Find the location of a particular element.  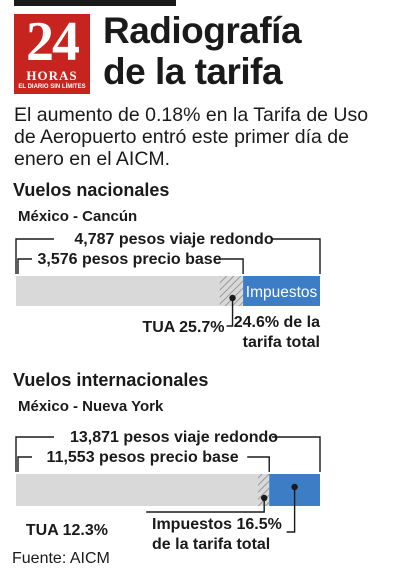

bar-tua-nacionales is located at coordinates (231, 291).